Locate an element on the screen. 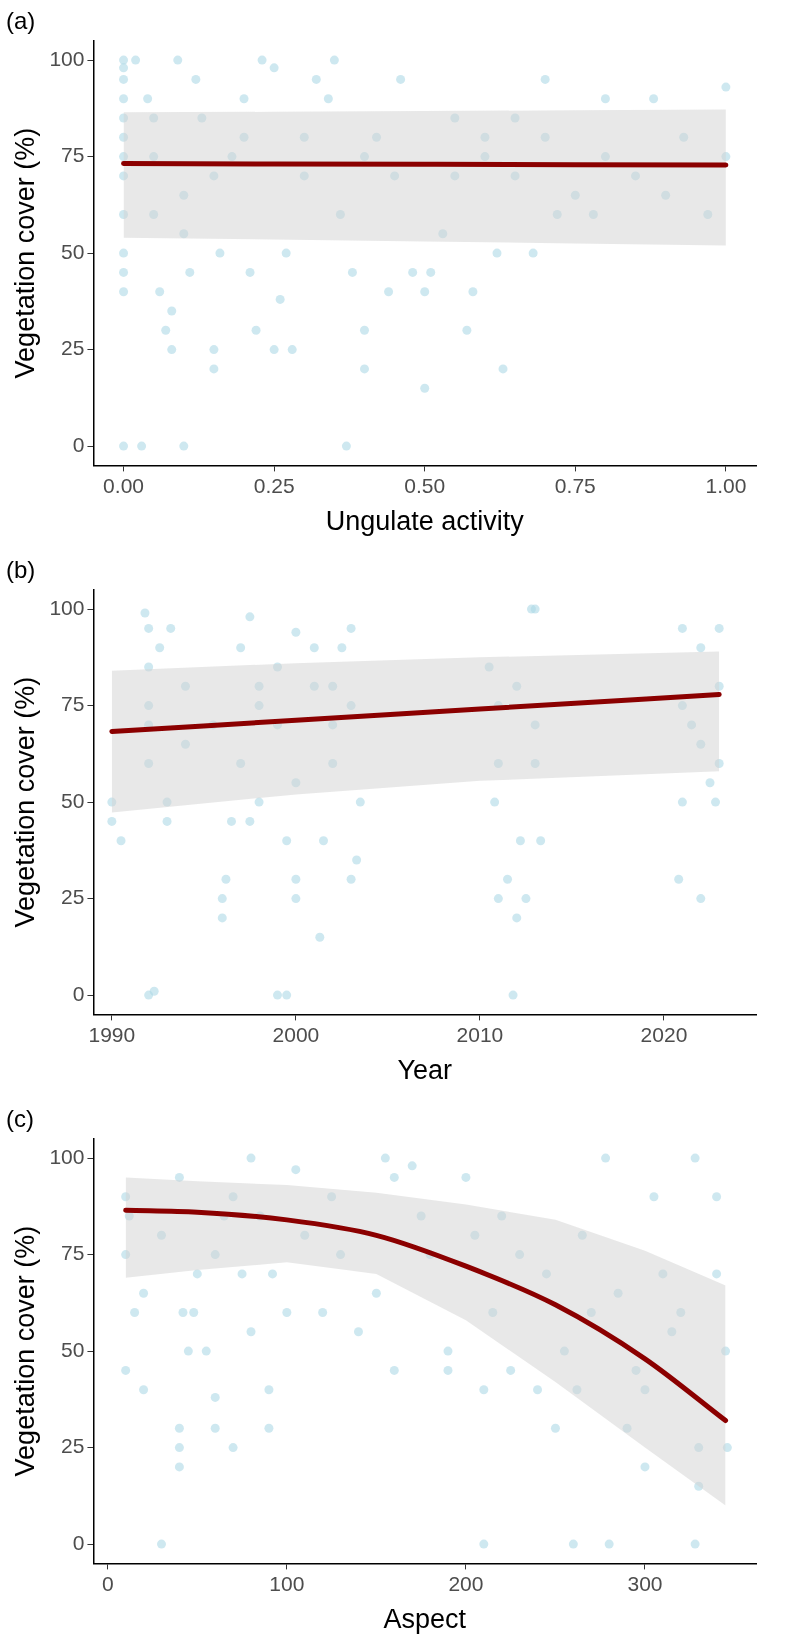 The width and height of the screenshot is (796, 1649). chart-title: (a) is located at coordinates (21, 21).